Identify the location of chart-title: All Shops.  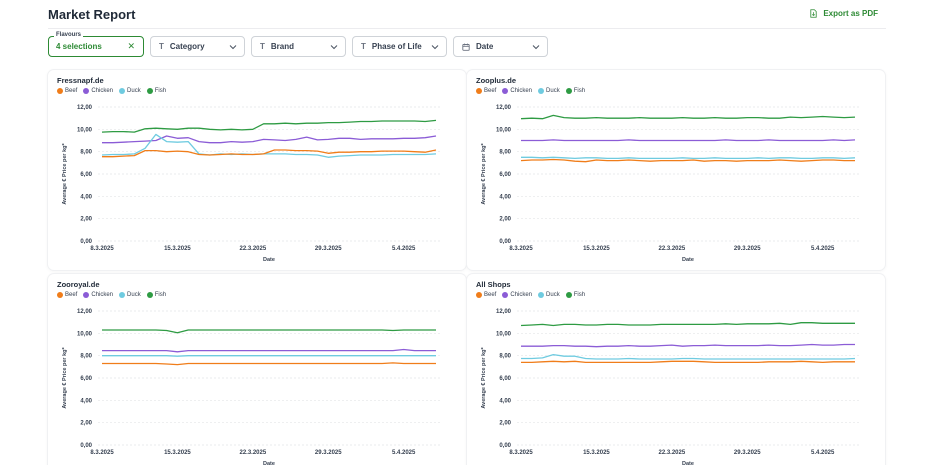
(493, 284).